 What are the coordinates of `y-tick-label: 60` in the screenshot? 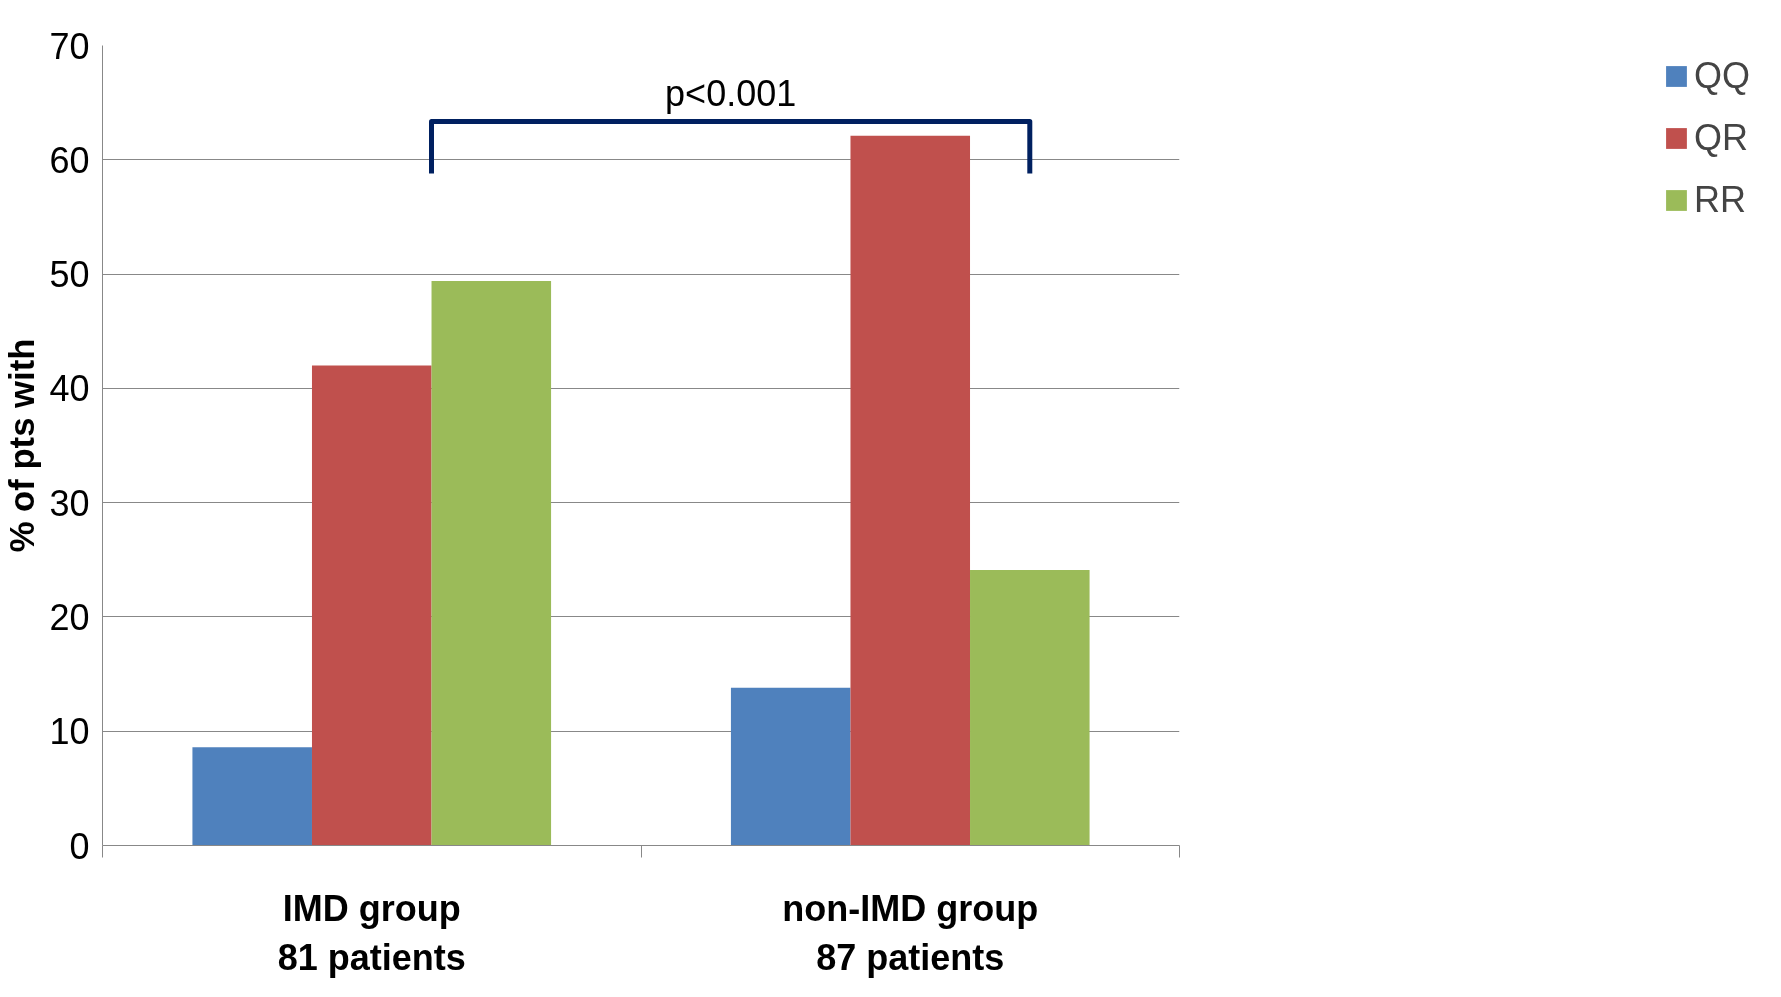 It's located at (69, 160).